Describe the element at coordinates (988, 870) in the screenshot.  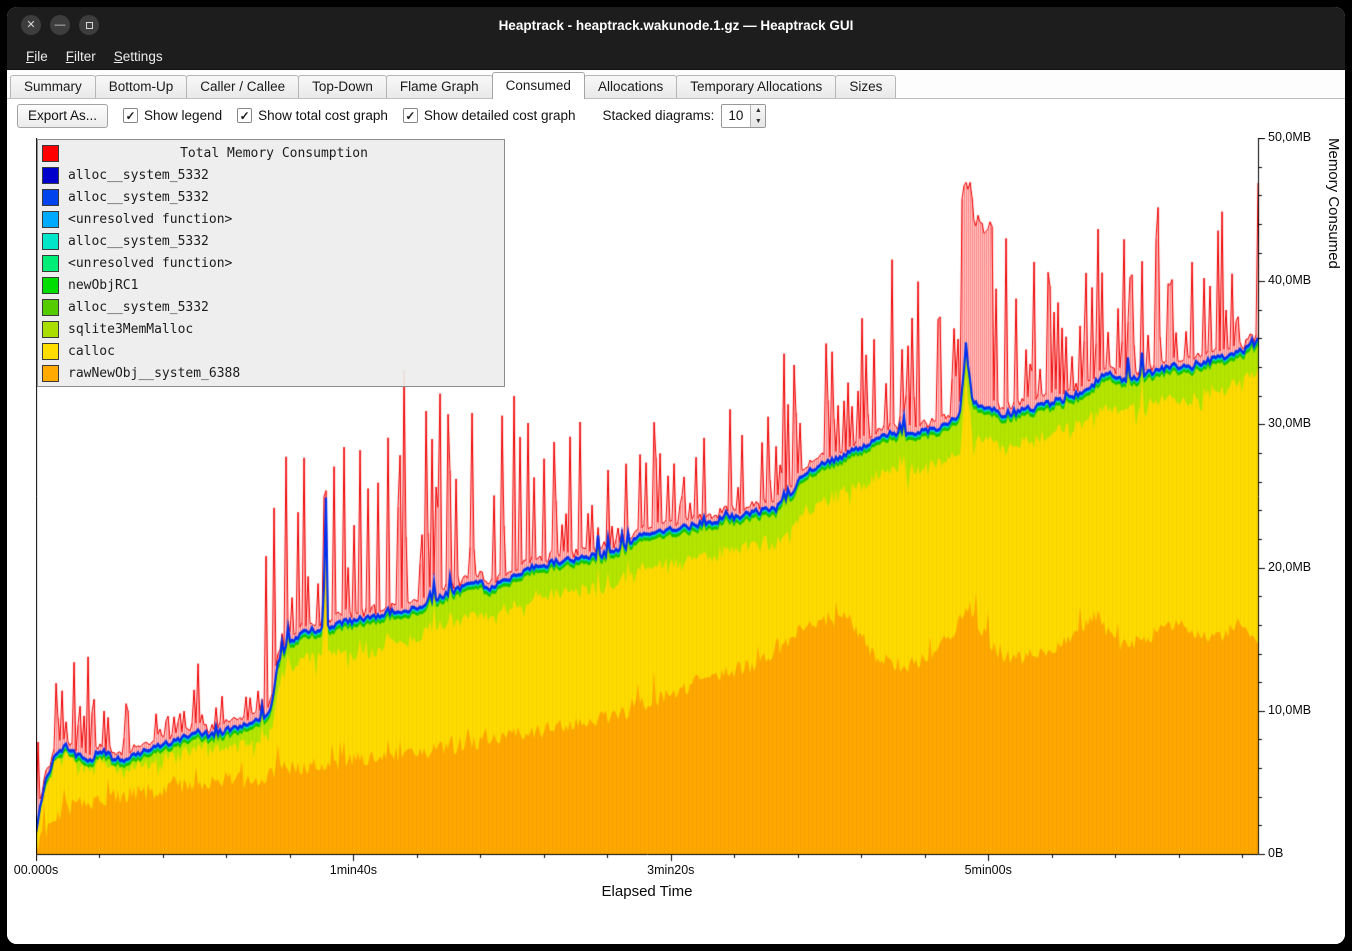
I see `x-tick-label: 5min00s` at that location.